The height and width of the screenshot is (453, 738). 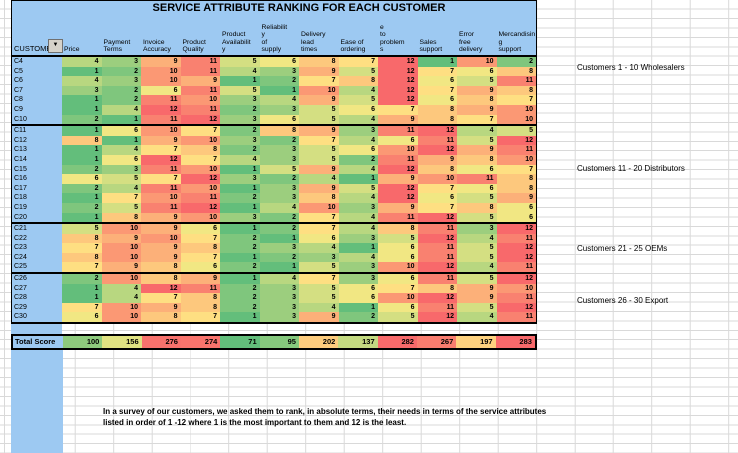 I want to click on column-header: Sales support, so click(x=431, y=46).